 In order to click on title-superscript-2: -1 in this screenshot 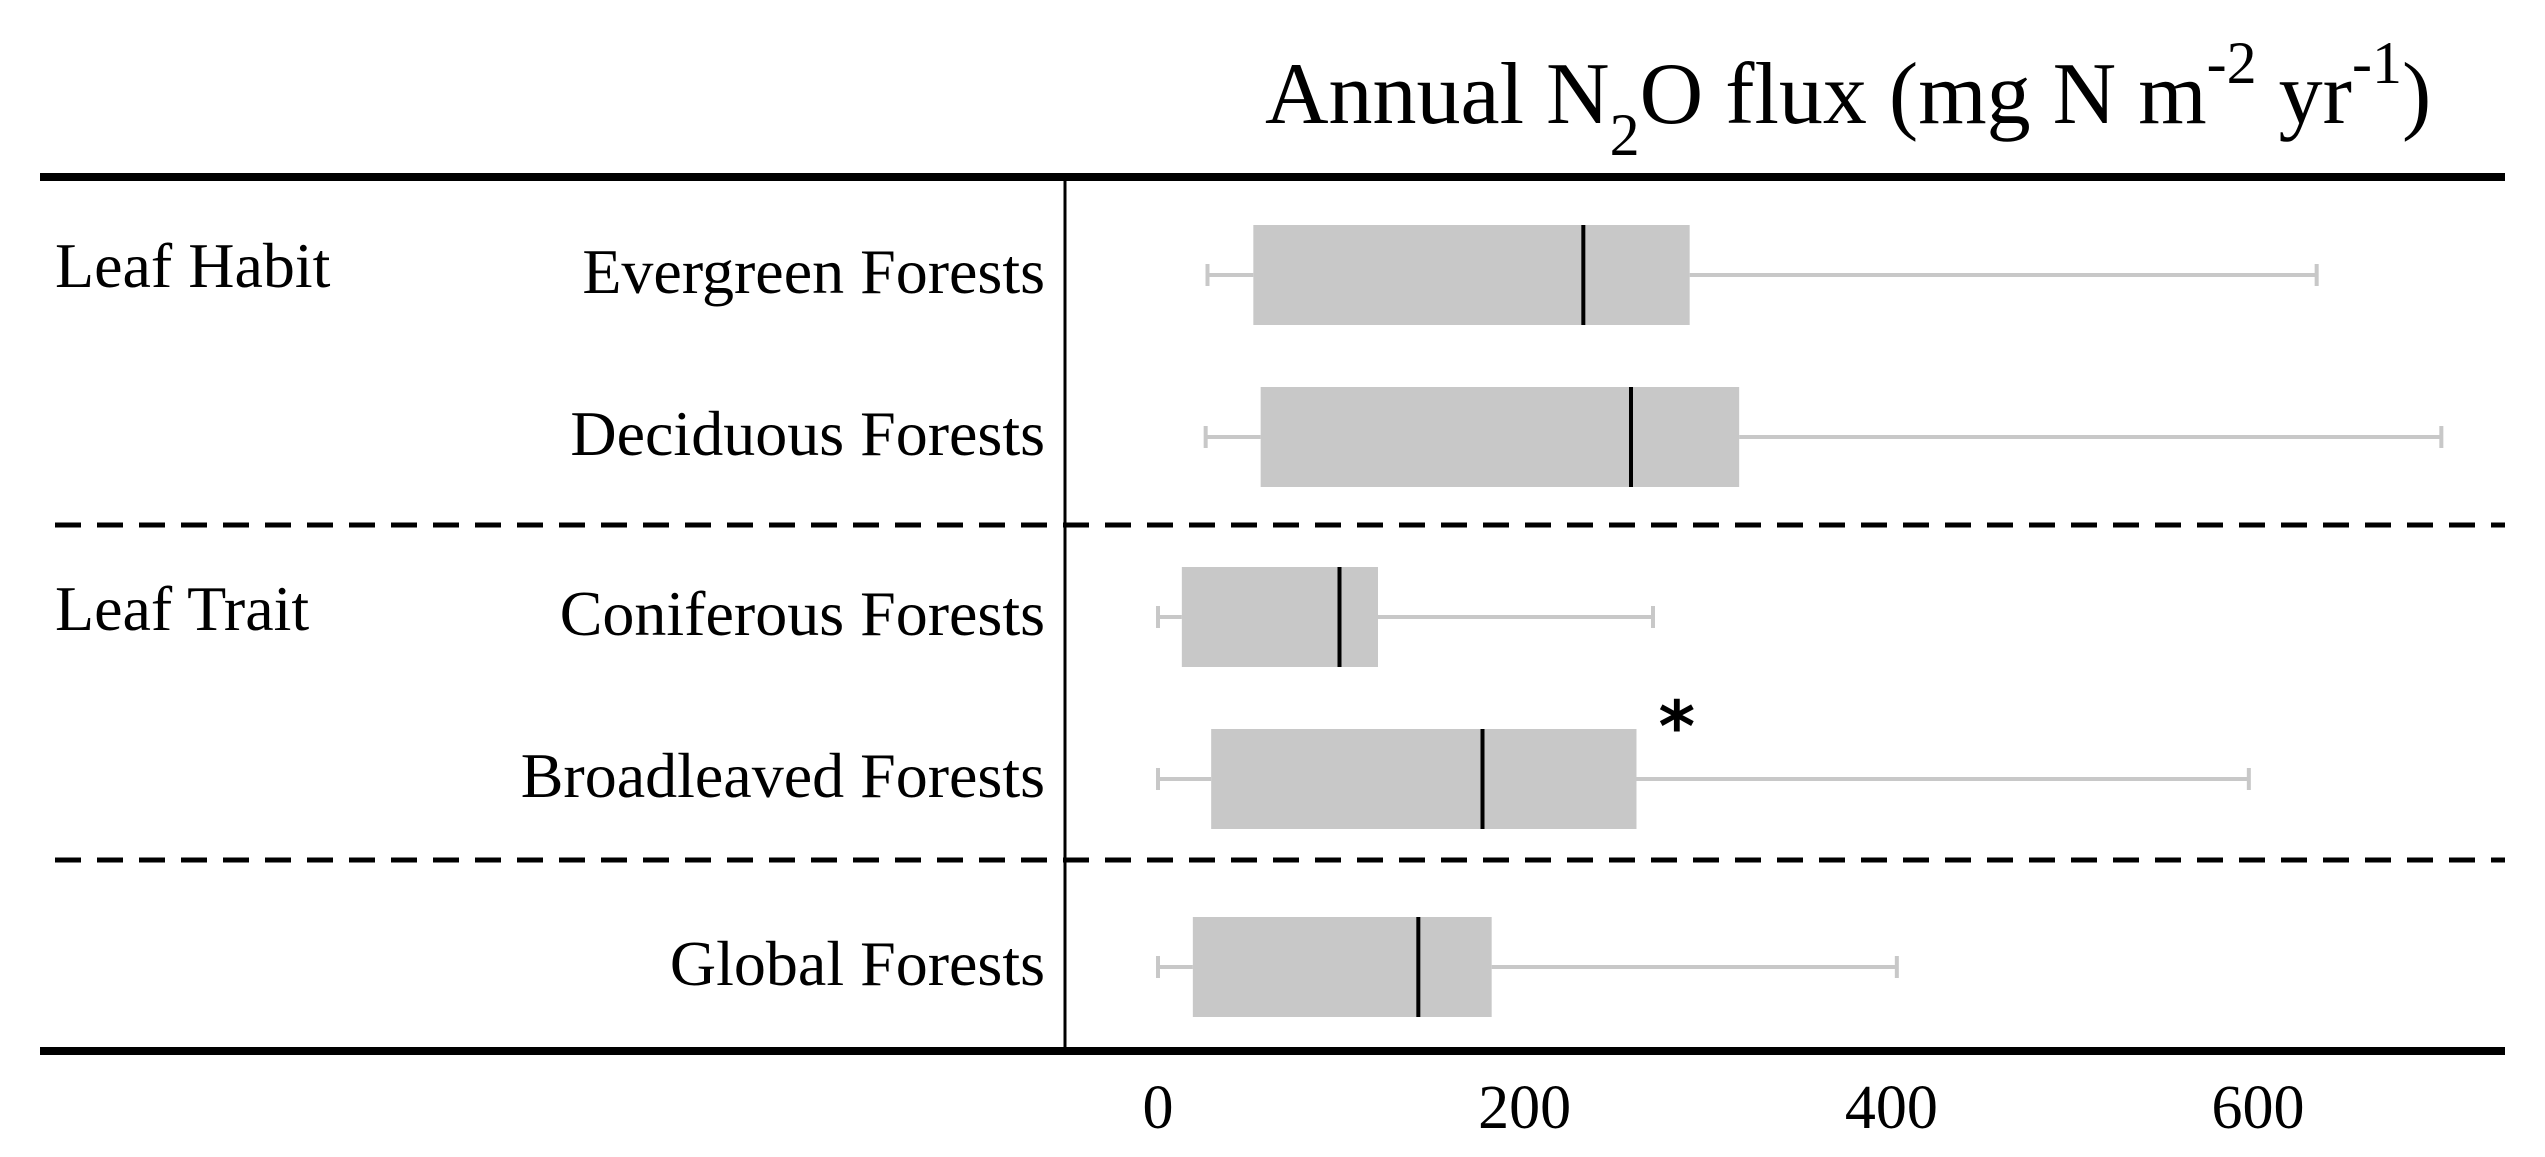, I will do `click(2377, 63)`.